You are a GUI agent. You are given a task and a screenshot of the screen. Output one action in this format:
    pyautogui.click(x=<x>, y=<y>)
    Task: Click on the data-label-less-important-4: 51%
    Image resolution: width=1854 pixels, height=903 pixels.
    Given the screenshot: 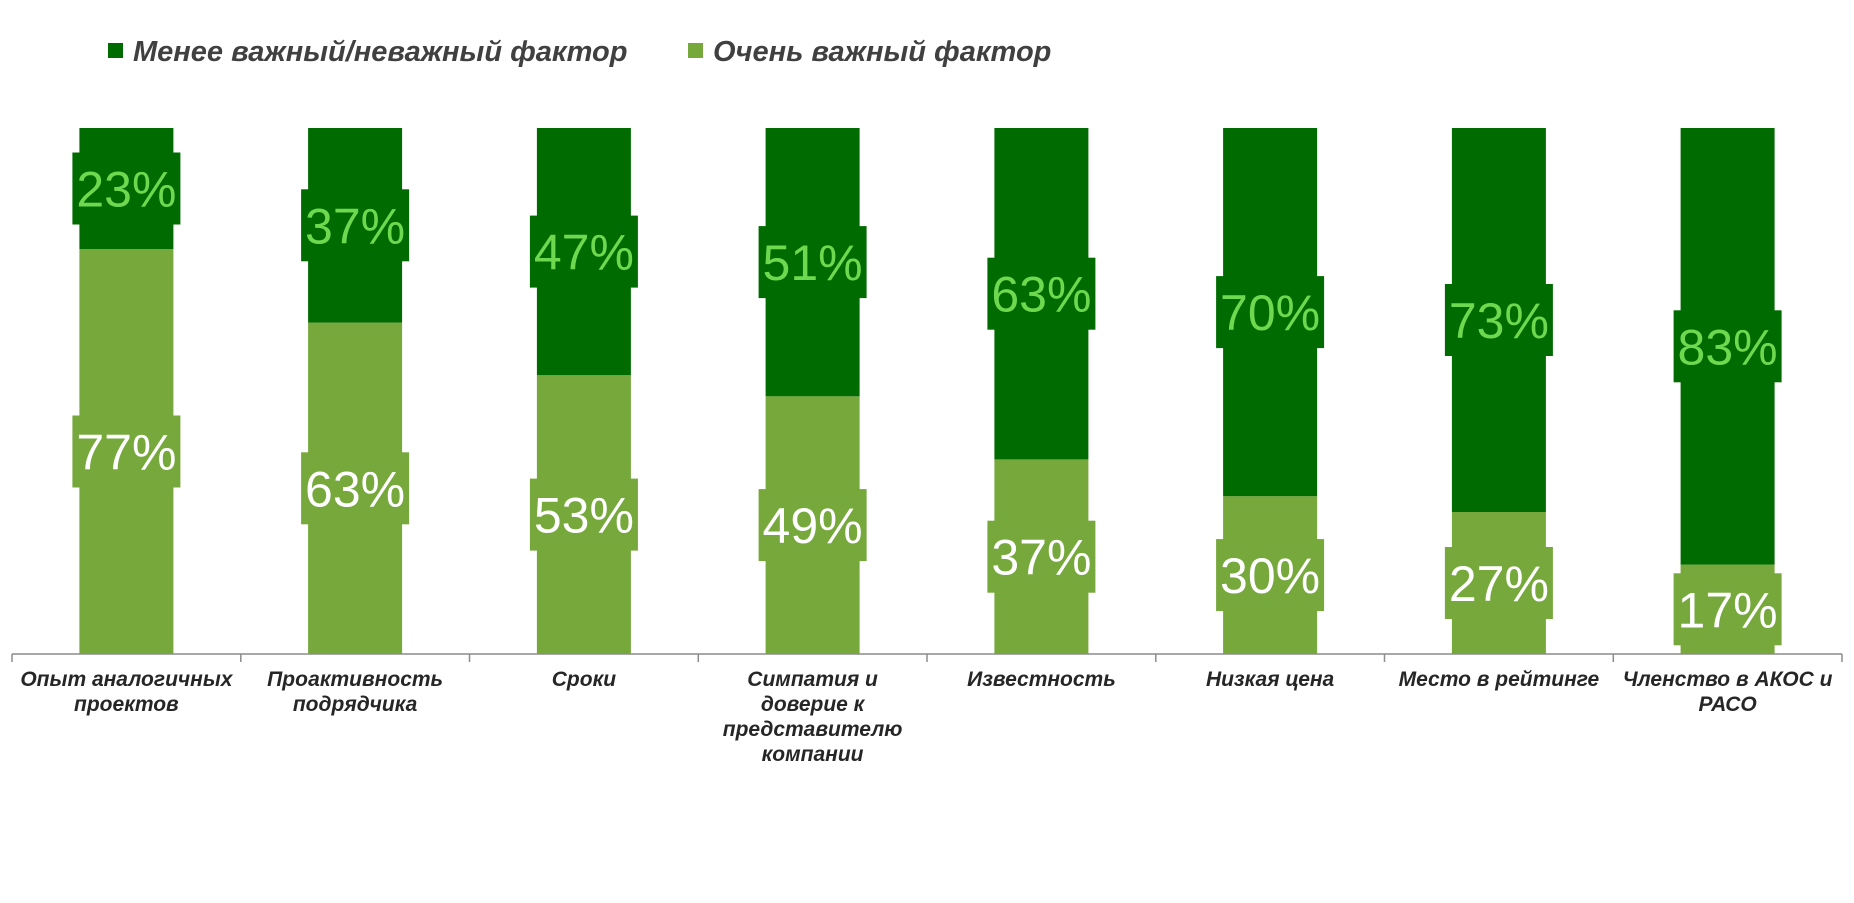 What is the action you would take?
    pyautogui.click(x=813, y=263)
    